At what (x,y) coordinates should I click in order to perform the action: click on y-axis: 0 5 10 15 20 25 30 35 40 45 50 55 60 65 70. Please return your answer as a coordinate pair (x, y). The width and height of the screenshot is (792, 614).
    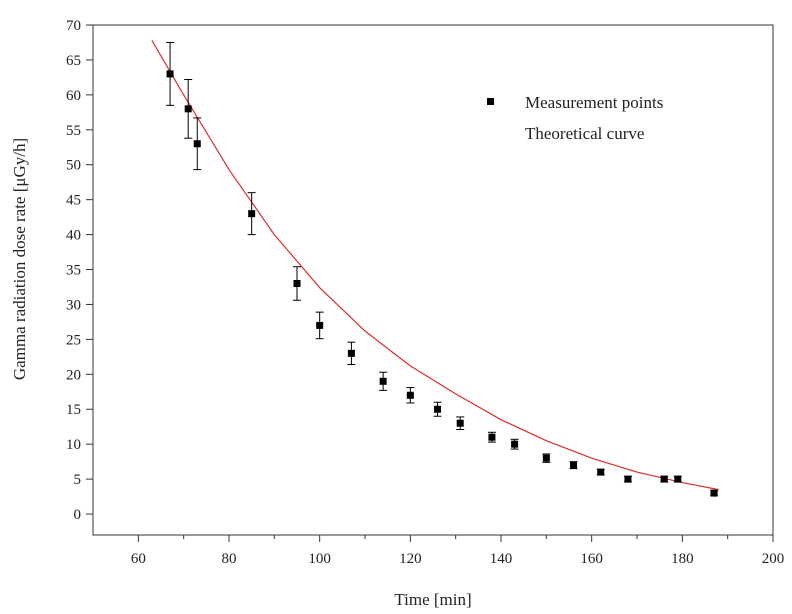
    Looking at the image, I should click on (79, 270).